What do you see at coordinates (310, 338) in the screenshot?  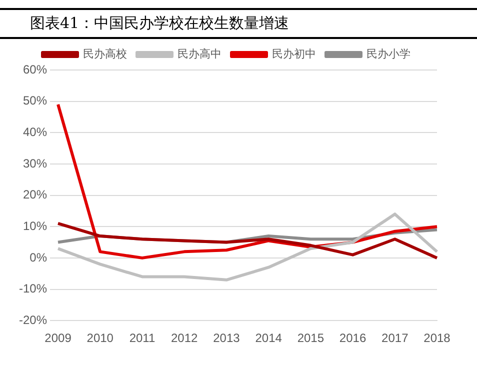 I see `x-tick-label: 2015` at bounding box center [310, 338].